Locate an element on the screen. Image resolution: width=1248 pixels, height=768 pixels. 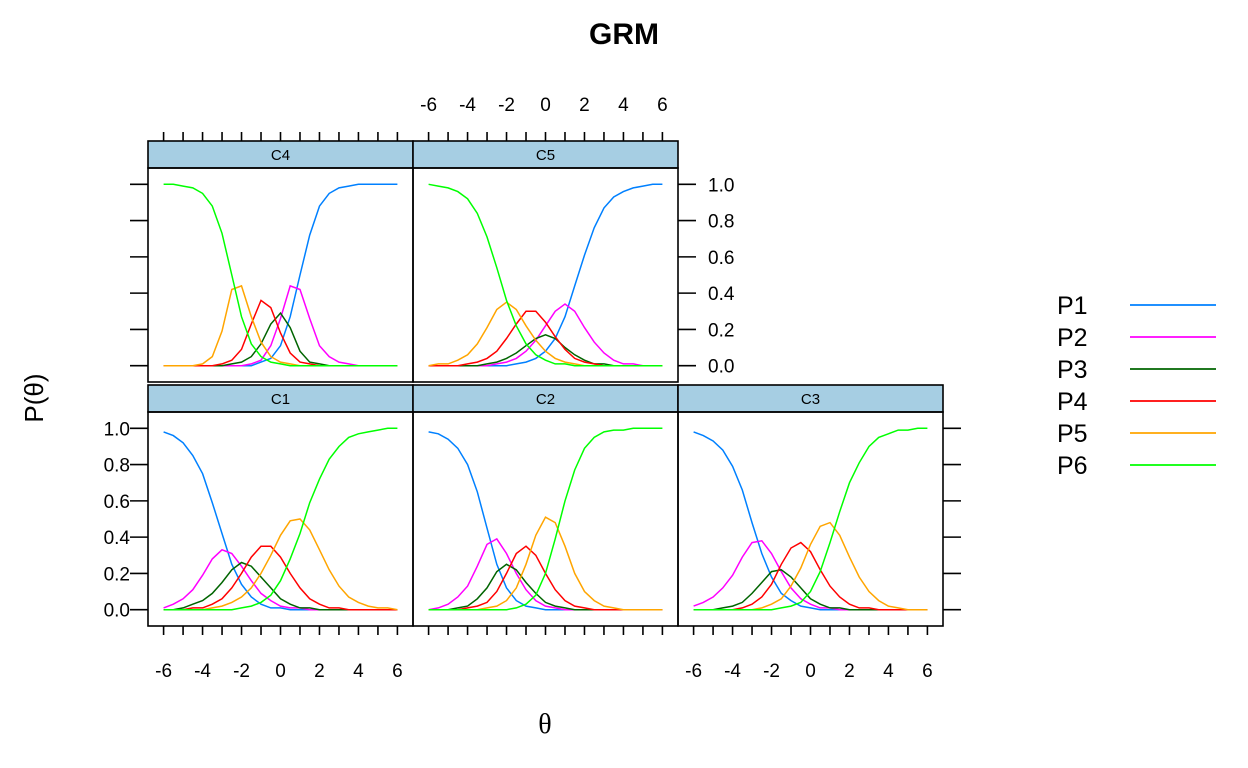
strip-c1 is located at coordinates (280, 398).